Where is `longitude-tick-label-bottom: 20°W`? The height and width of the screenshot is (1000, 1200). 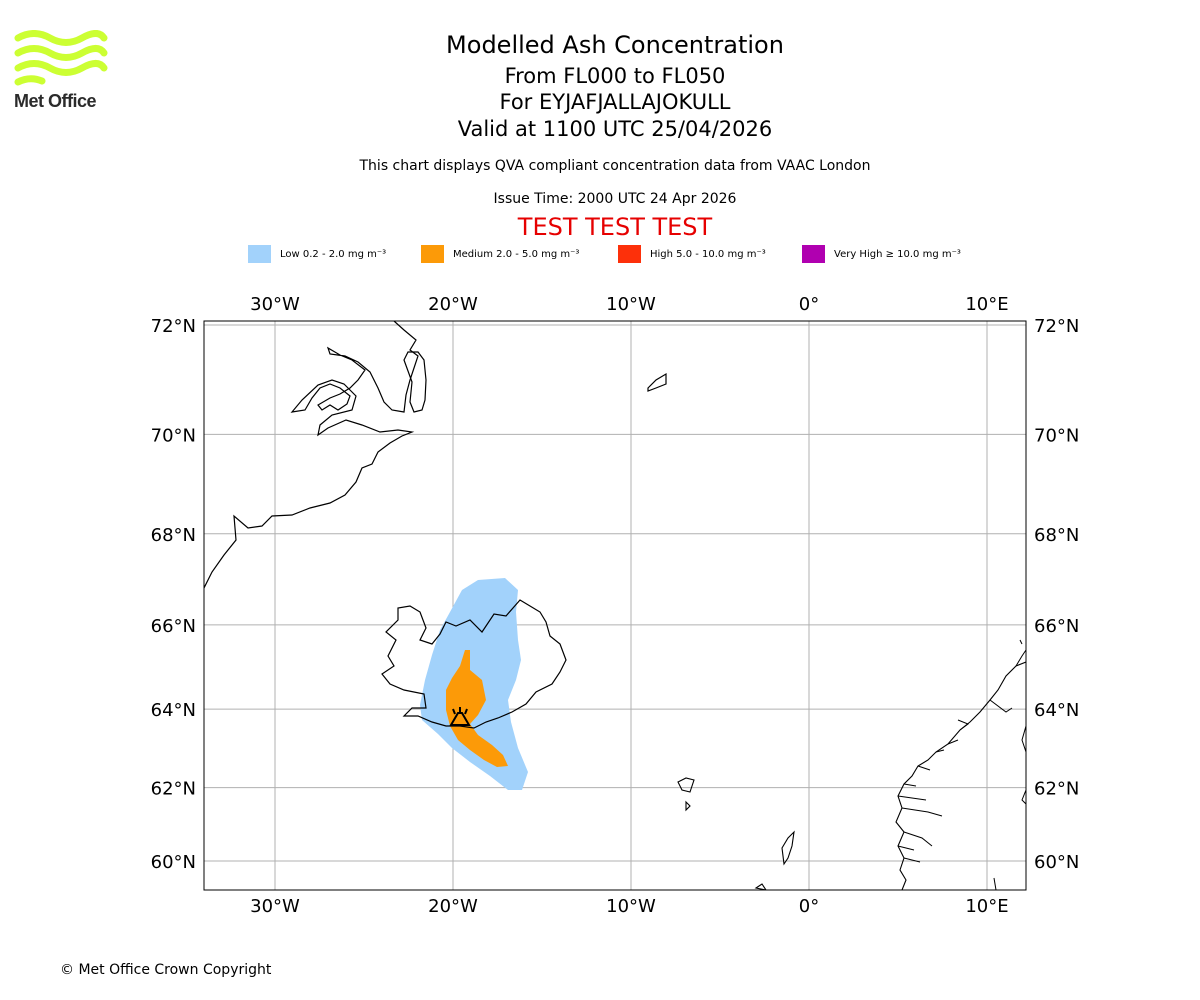 longitude-tick-label-bottom: 20°W is located at coordinates (453, 906).